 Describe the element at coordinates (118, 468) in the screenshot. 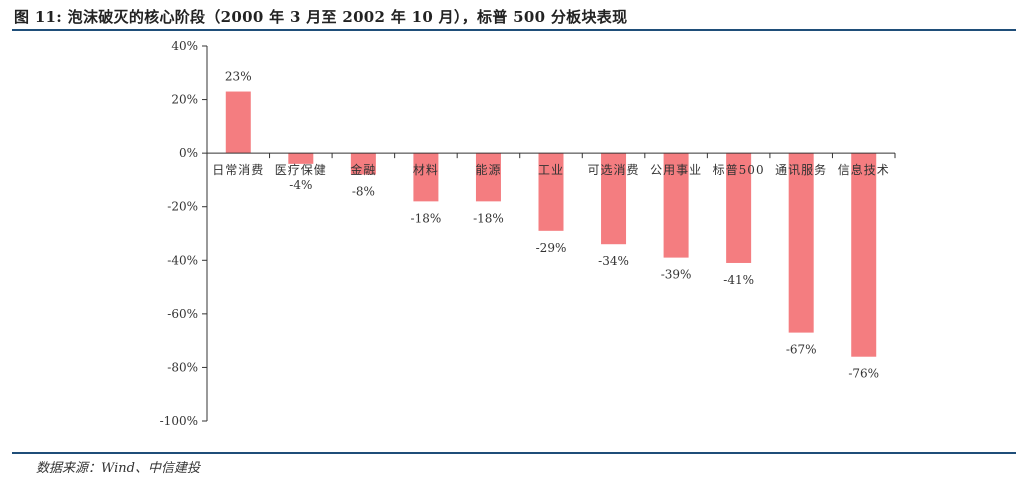

I see `source-note: 数据来源：Wind、中信建投` at that location.